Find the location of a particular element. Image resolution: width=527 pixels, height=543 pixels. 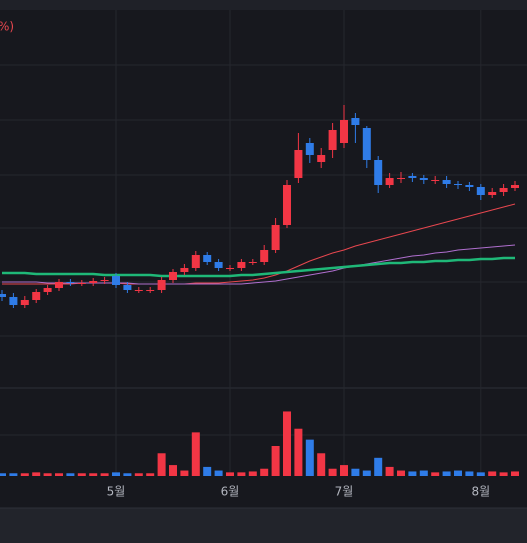

moving-averages is located at coordinates (259, 244).